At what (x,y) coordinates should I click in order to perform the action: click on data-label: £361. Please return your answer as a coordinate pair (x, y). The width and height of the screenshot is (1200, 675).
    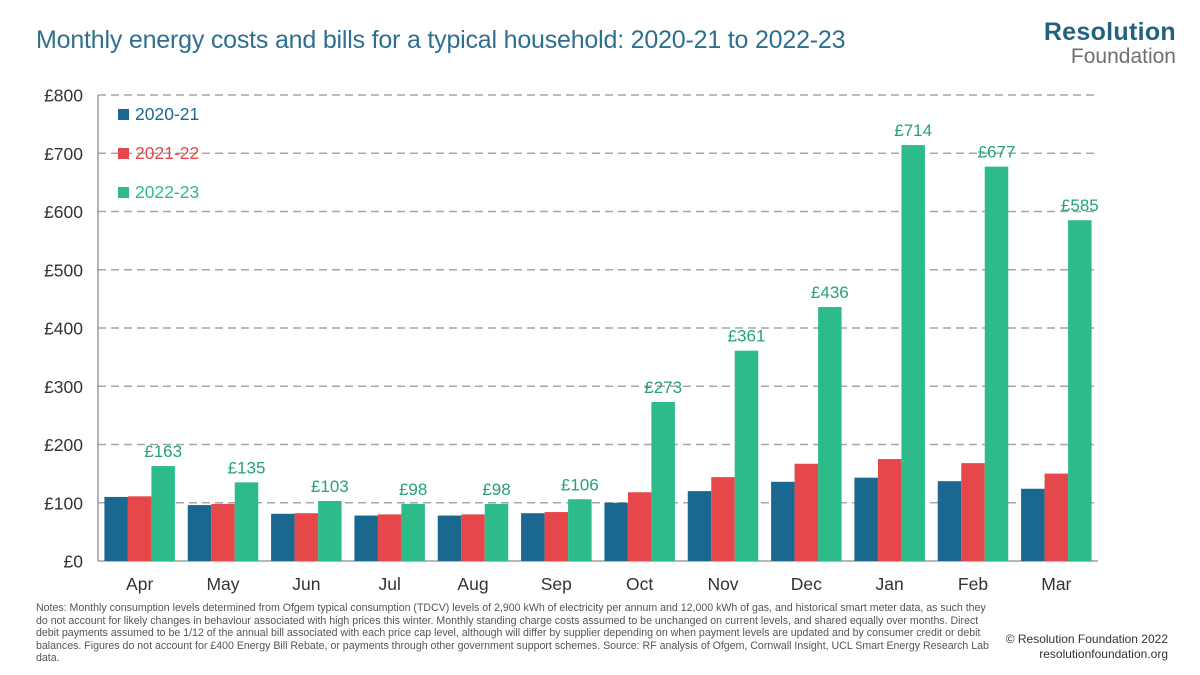
    Looking at the image, I should click on (747, 336).